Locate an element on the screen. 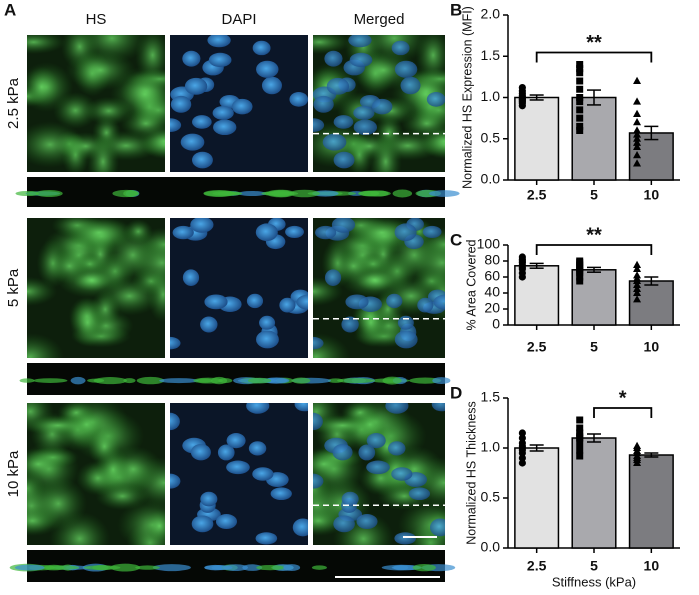 Image resolution: width=699 pixels, height=595 pixels. row-label: 5 kPa is located at coordinates (13, 287).